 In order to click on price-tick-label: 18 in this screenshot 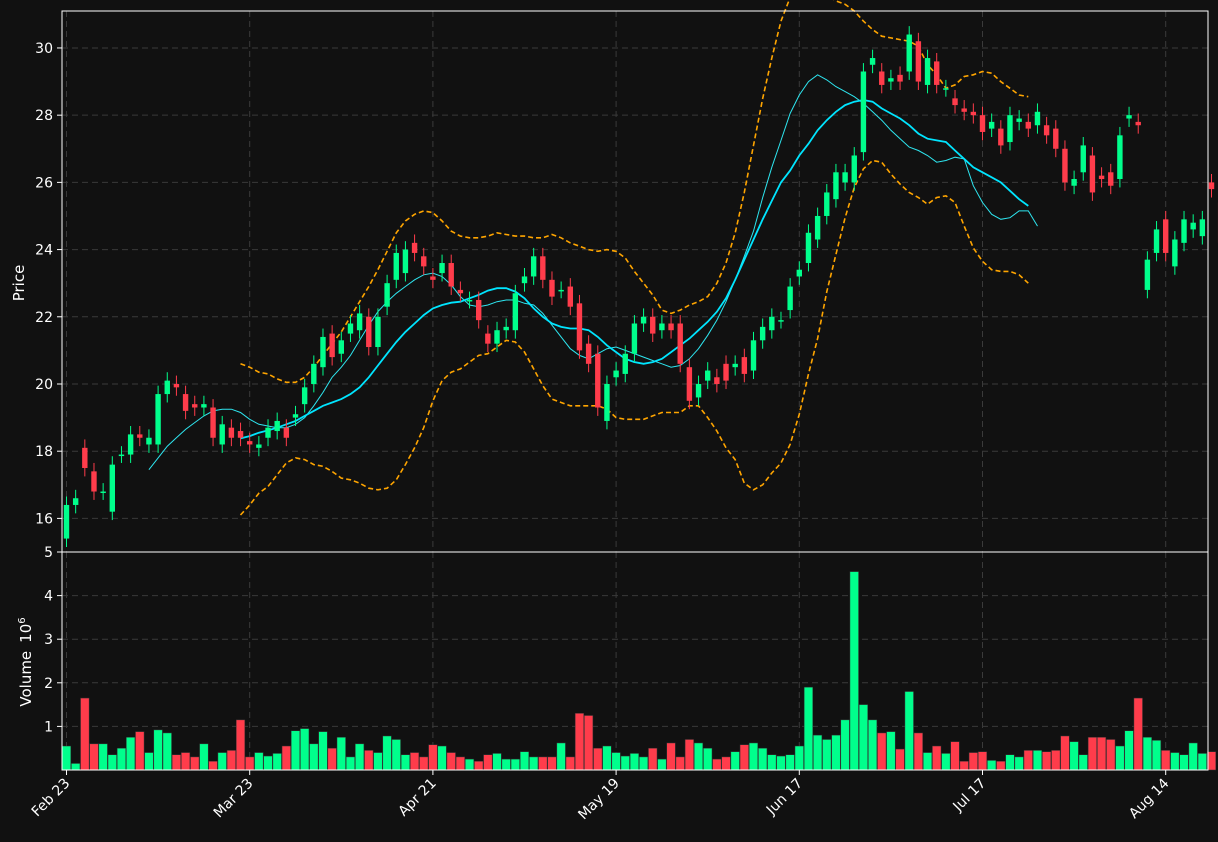, I will do `click(44, 452)`.